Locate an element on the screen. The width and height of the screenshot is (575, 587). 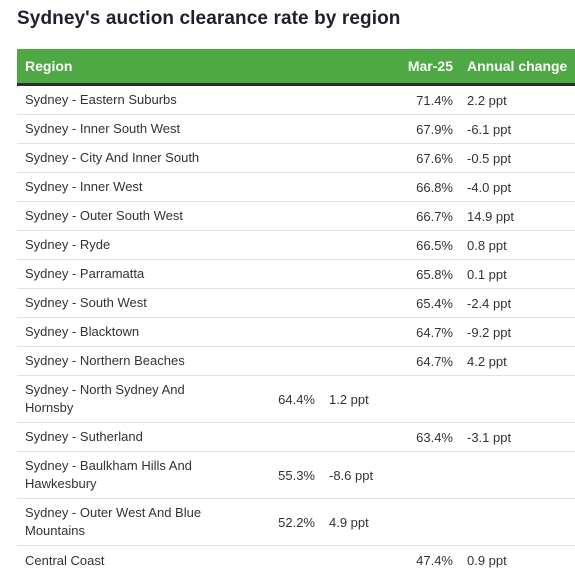
table-row: Sydney - Outer South West 66.7% 14.9 ppt is located at coordinates (296, 216).